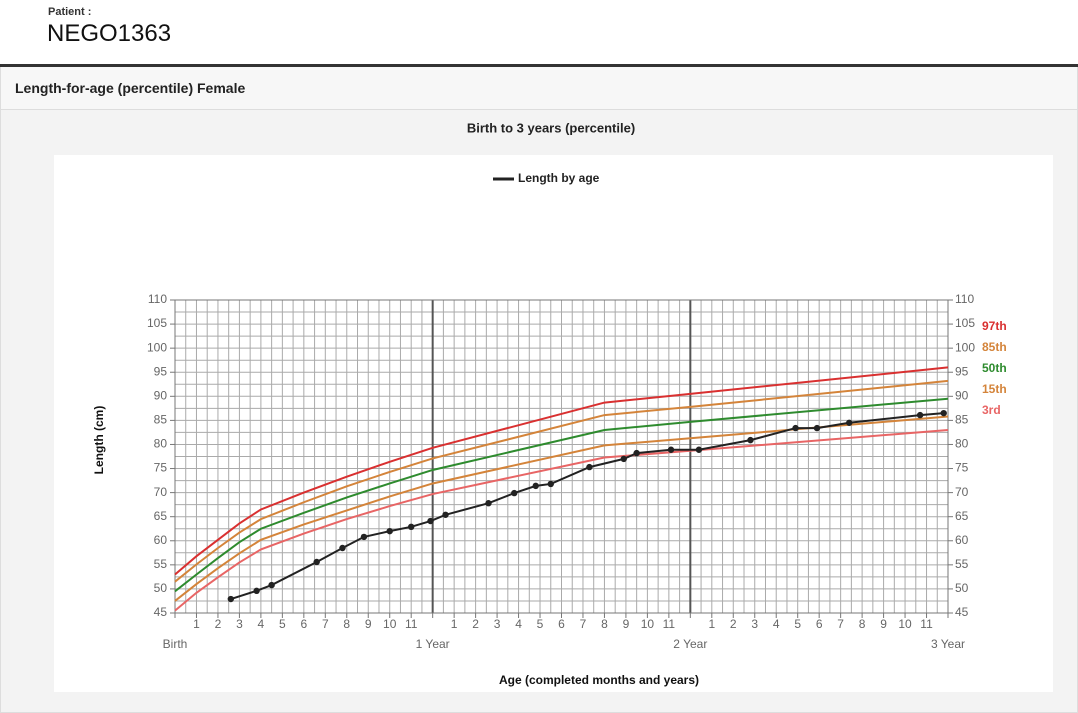  What do you see at coordinates (559, 178) in the screenshot?
I see `legend-label: Length by age` at bounding box center [559, 178].